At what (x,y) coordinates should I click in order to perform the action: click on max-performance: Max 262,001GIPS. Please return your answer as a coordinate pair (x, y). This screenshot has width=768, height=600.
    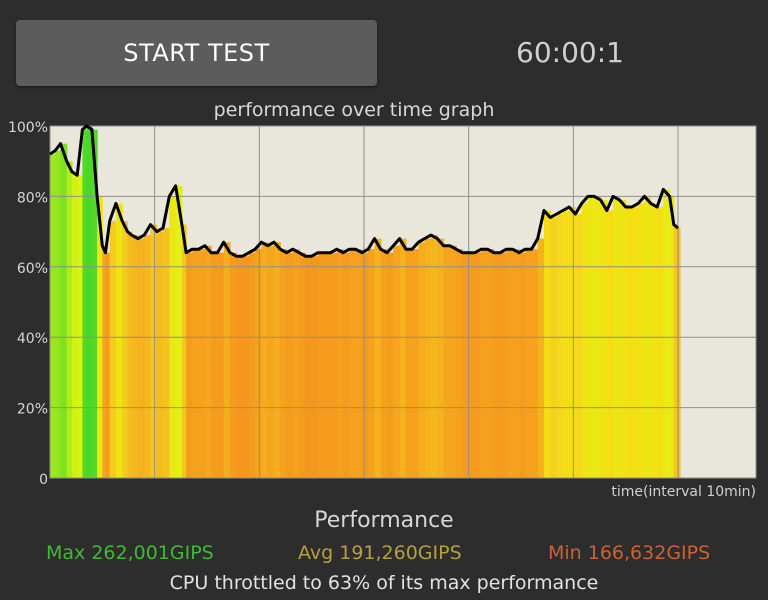
    Looking at the image, I should click on (130, 553).